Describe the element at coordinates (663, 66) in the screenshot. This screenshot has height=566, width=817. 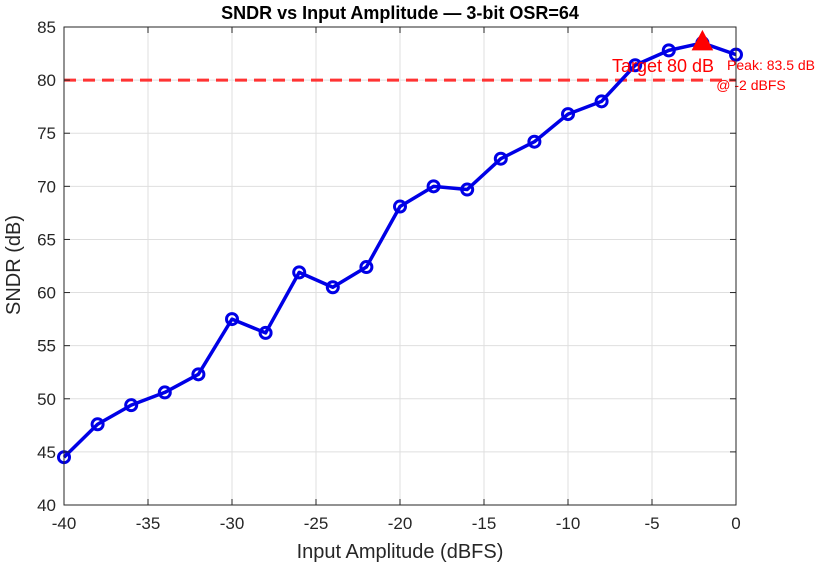
I see `target-label: Target 80 dB` at that location.